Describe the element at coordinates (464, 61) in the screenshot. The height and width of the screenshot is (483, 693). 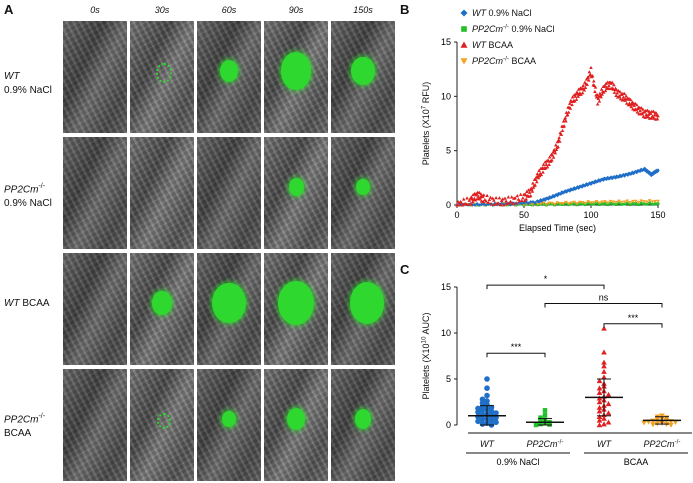
I see `legend-marker` at that location.